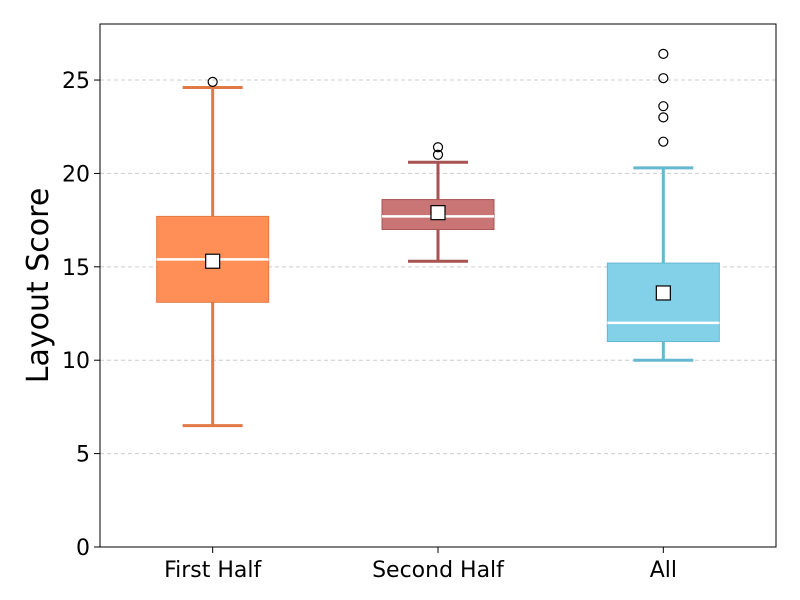 This screenshot has height=600, width=800. I want to click on x-tick-label: First Half, so click(213, 570).